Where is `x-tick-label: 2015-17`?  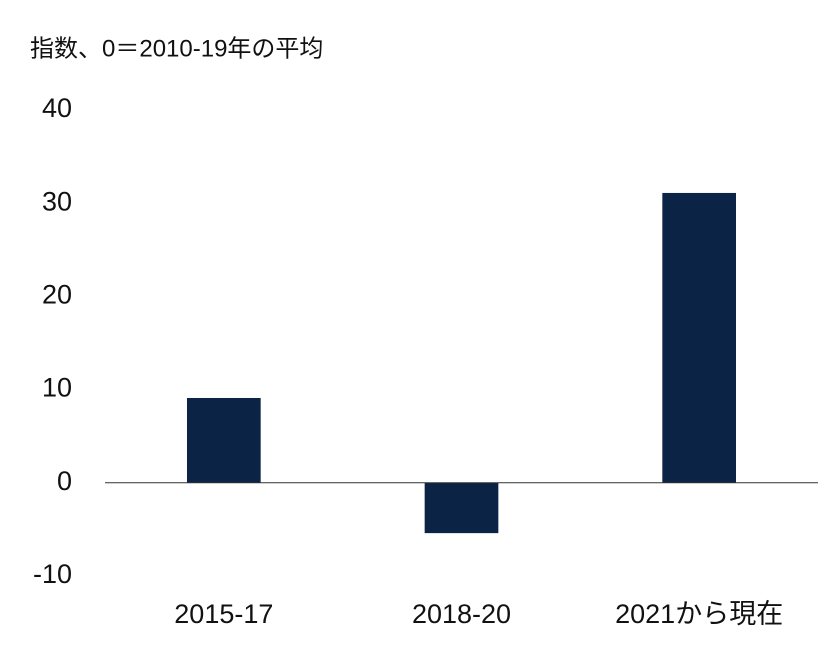
x-tick-label: 2015-17 is located at coordinates (223, 614).